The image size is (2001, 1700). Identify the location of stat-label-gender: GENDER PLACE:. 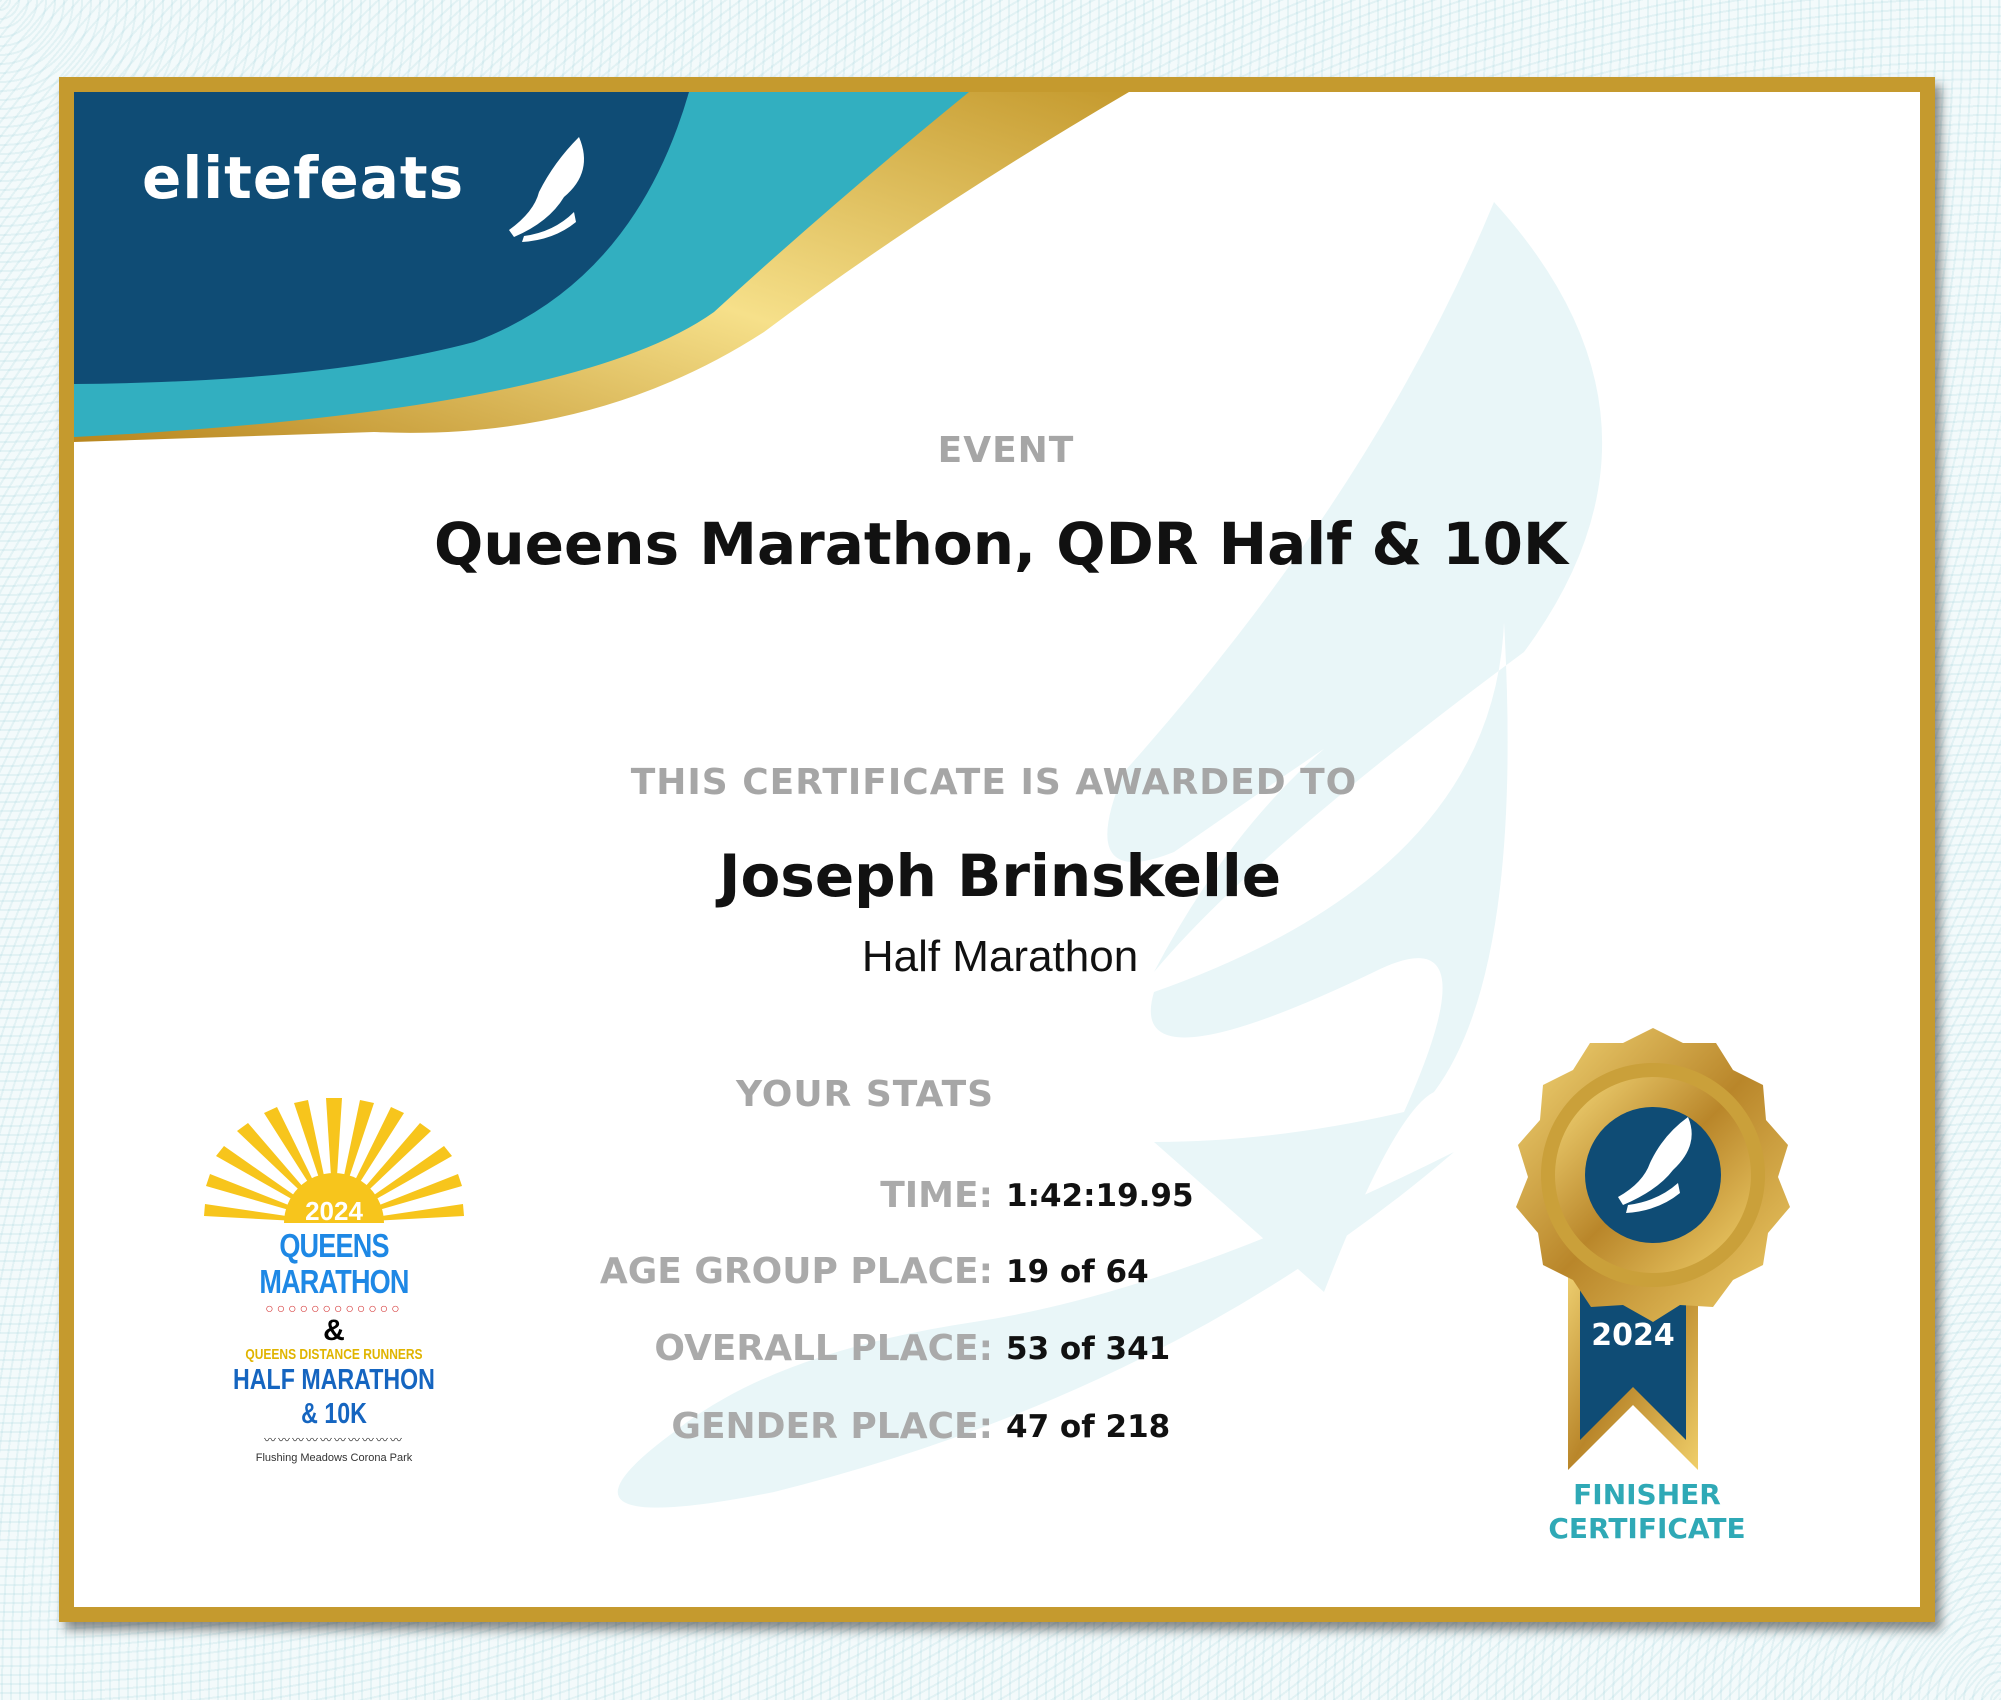
(832, 1426).